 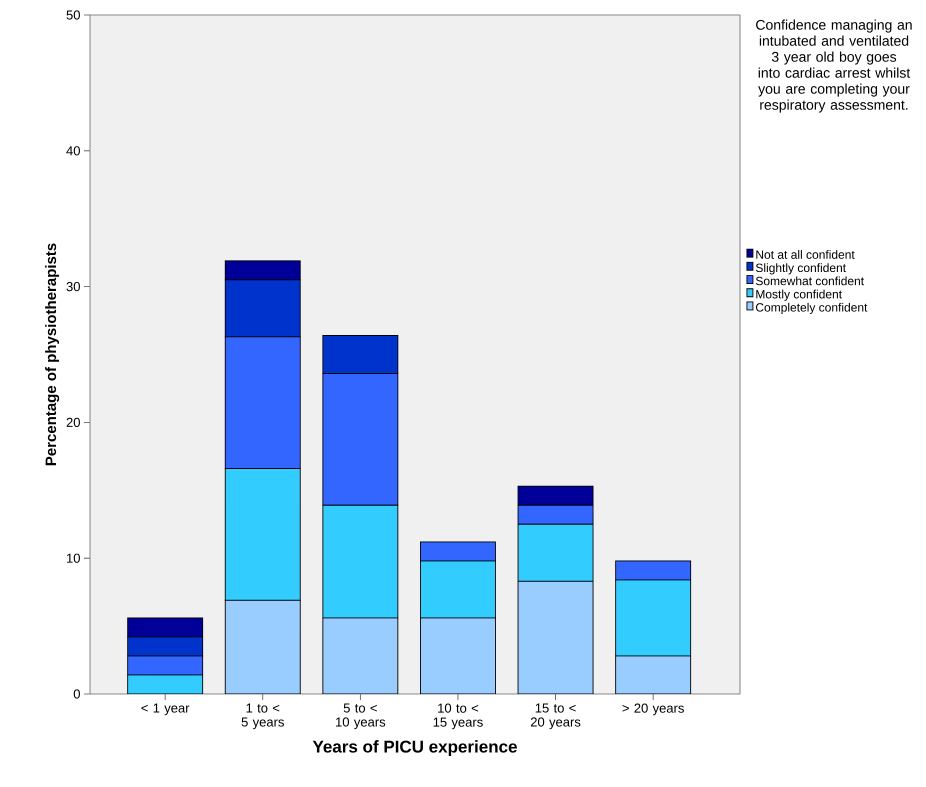 What do you see at coordinates (414, 748) in the screenshot?
I see `x-axis-title: Years of PICU experience` at bounding box center [414, 748].